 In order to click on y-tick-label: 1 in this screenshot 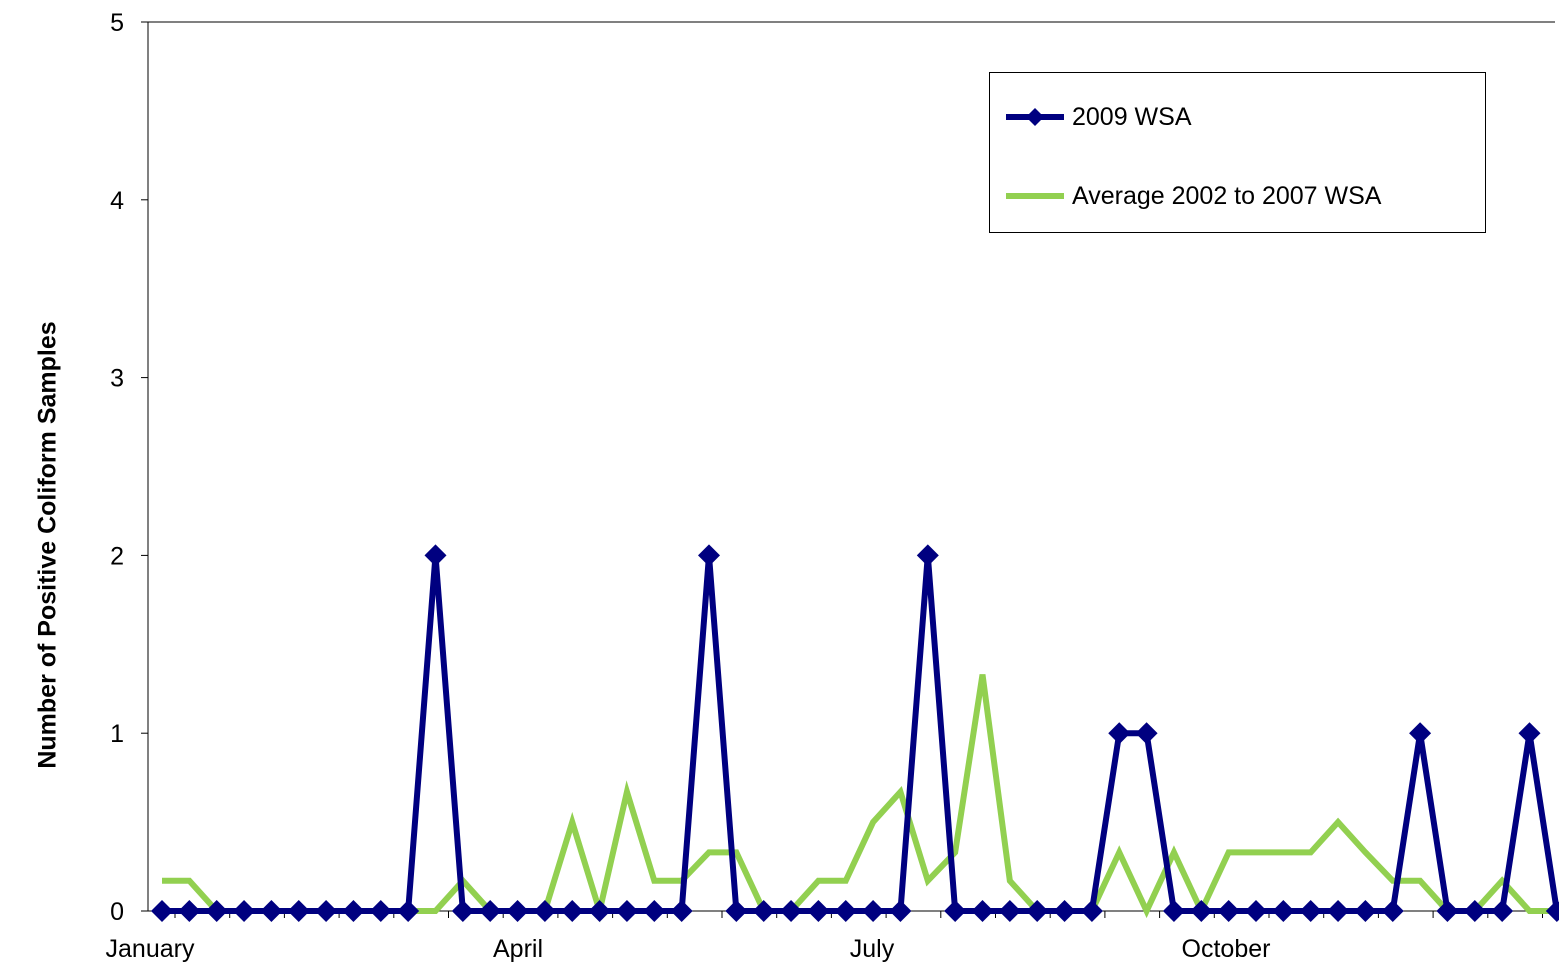, I will do `click(117, 734)`.